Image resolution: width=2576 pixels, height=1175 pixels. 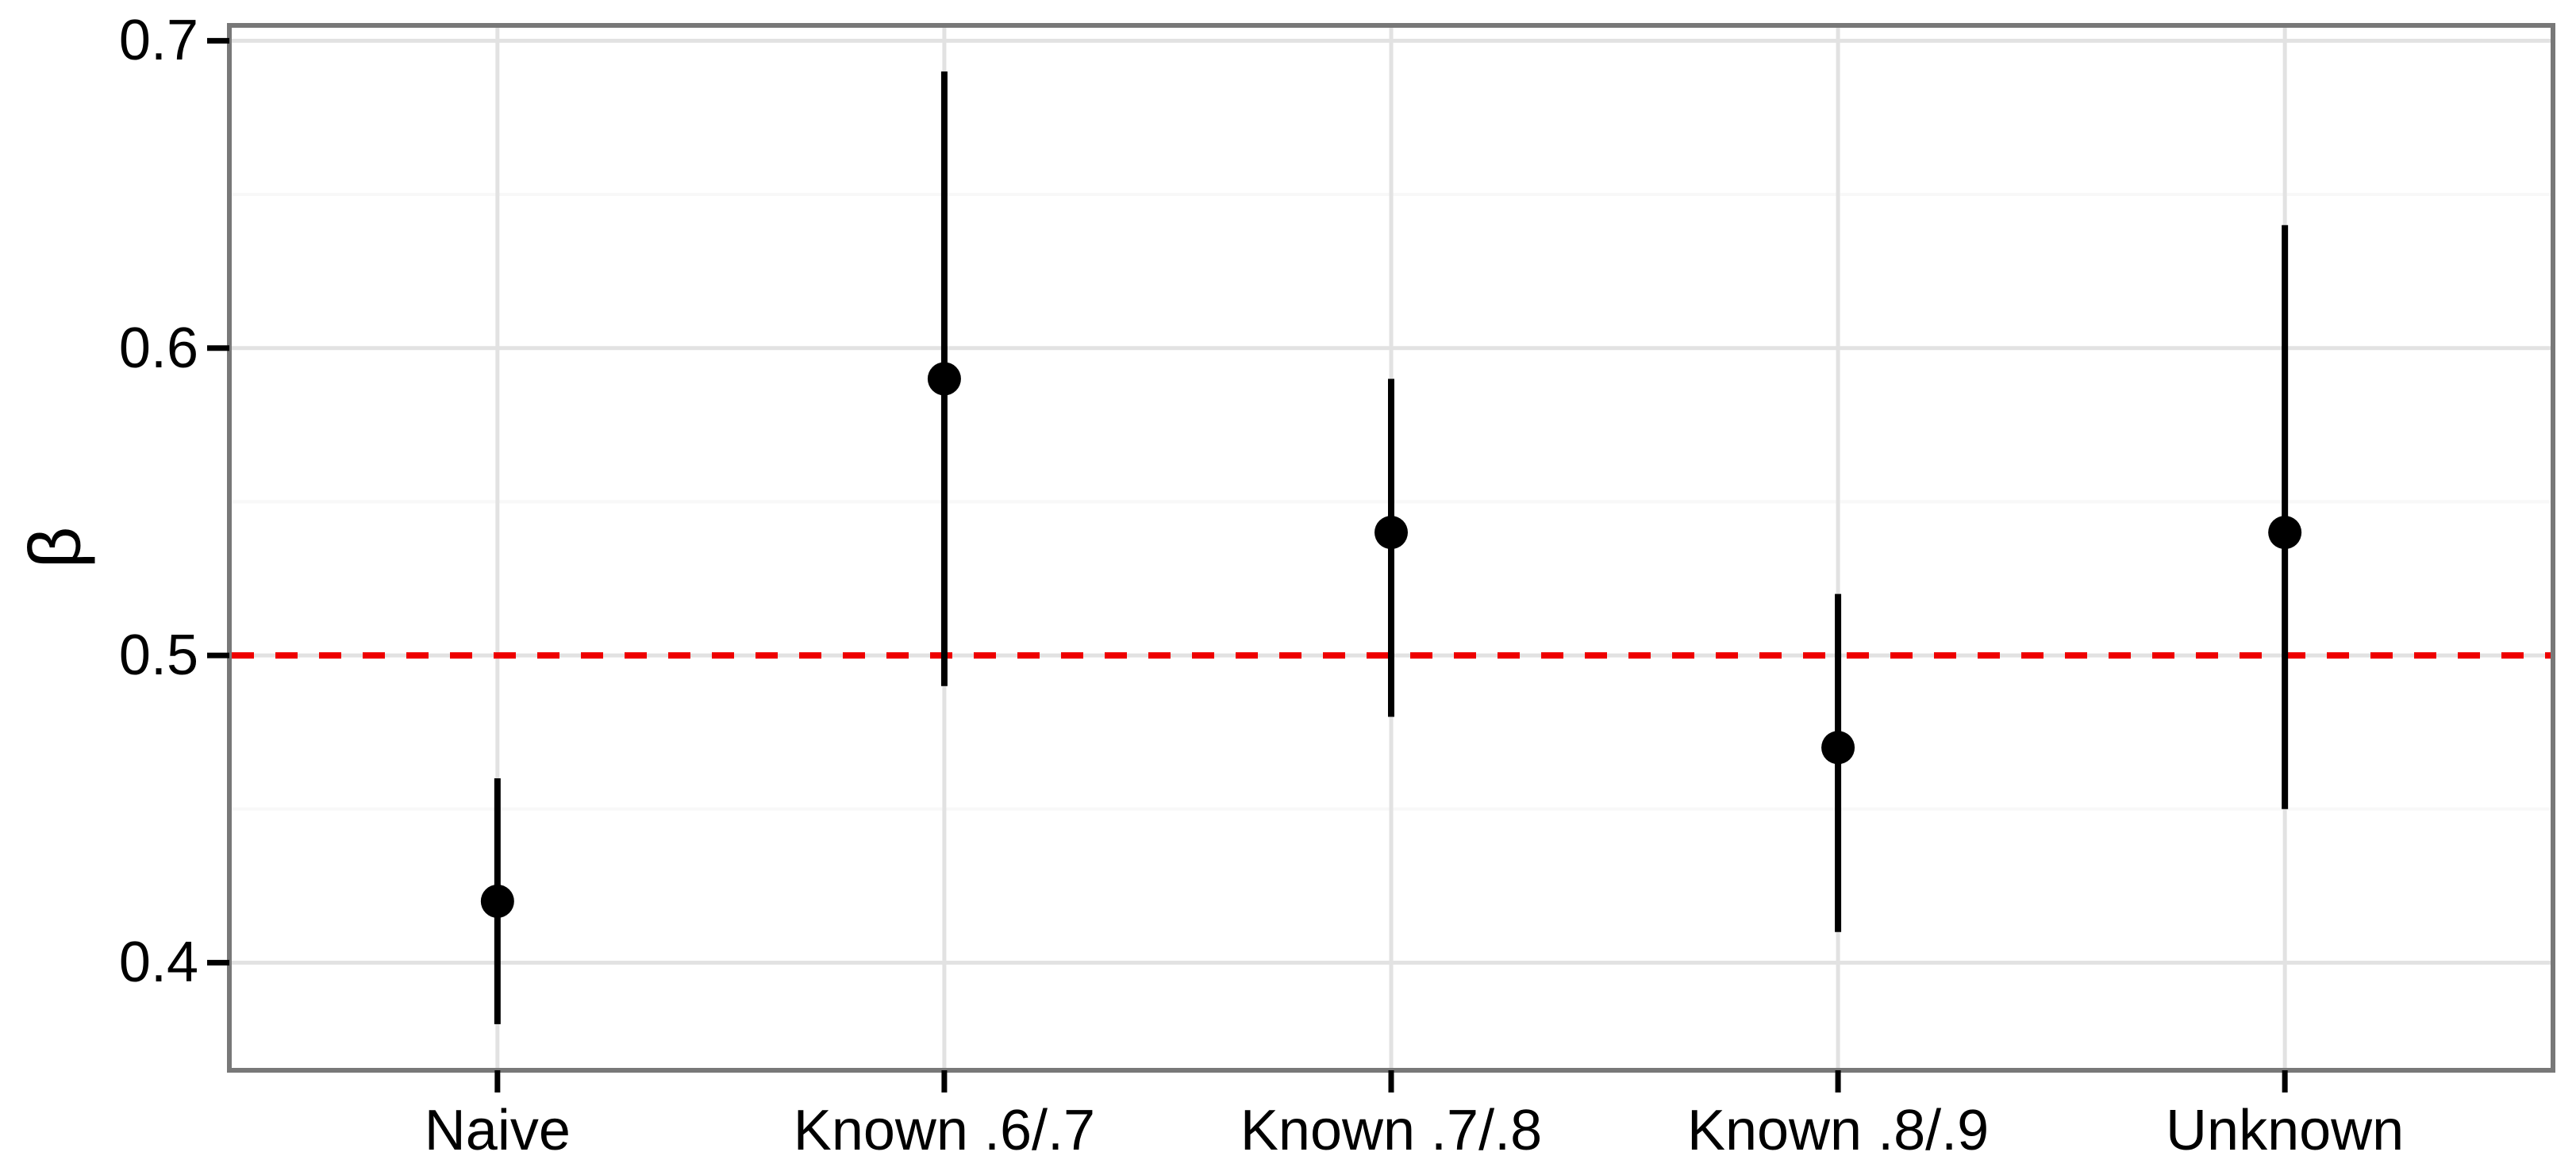 I want to click on y-tick-label: 0.7, so click(x=158, y=41).